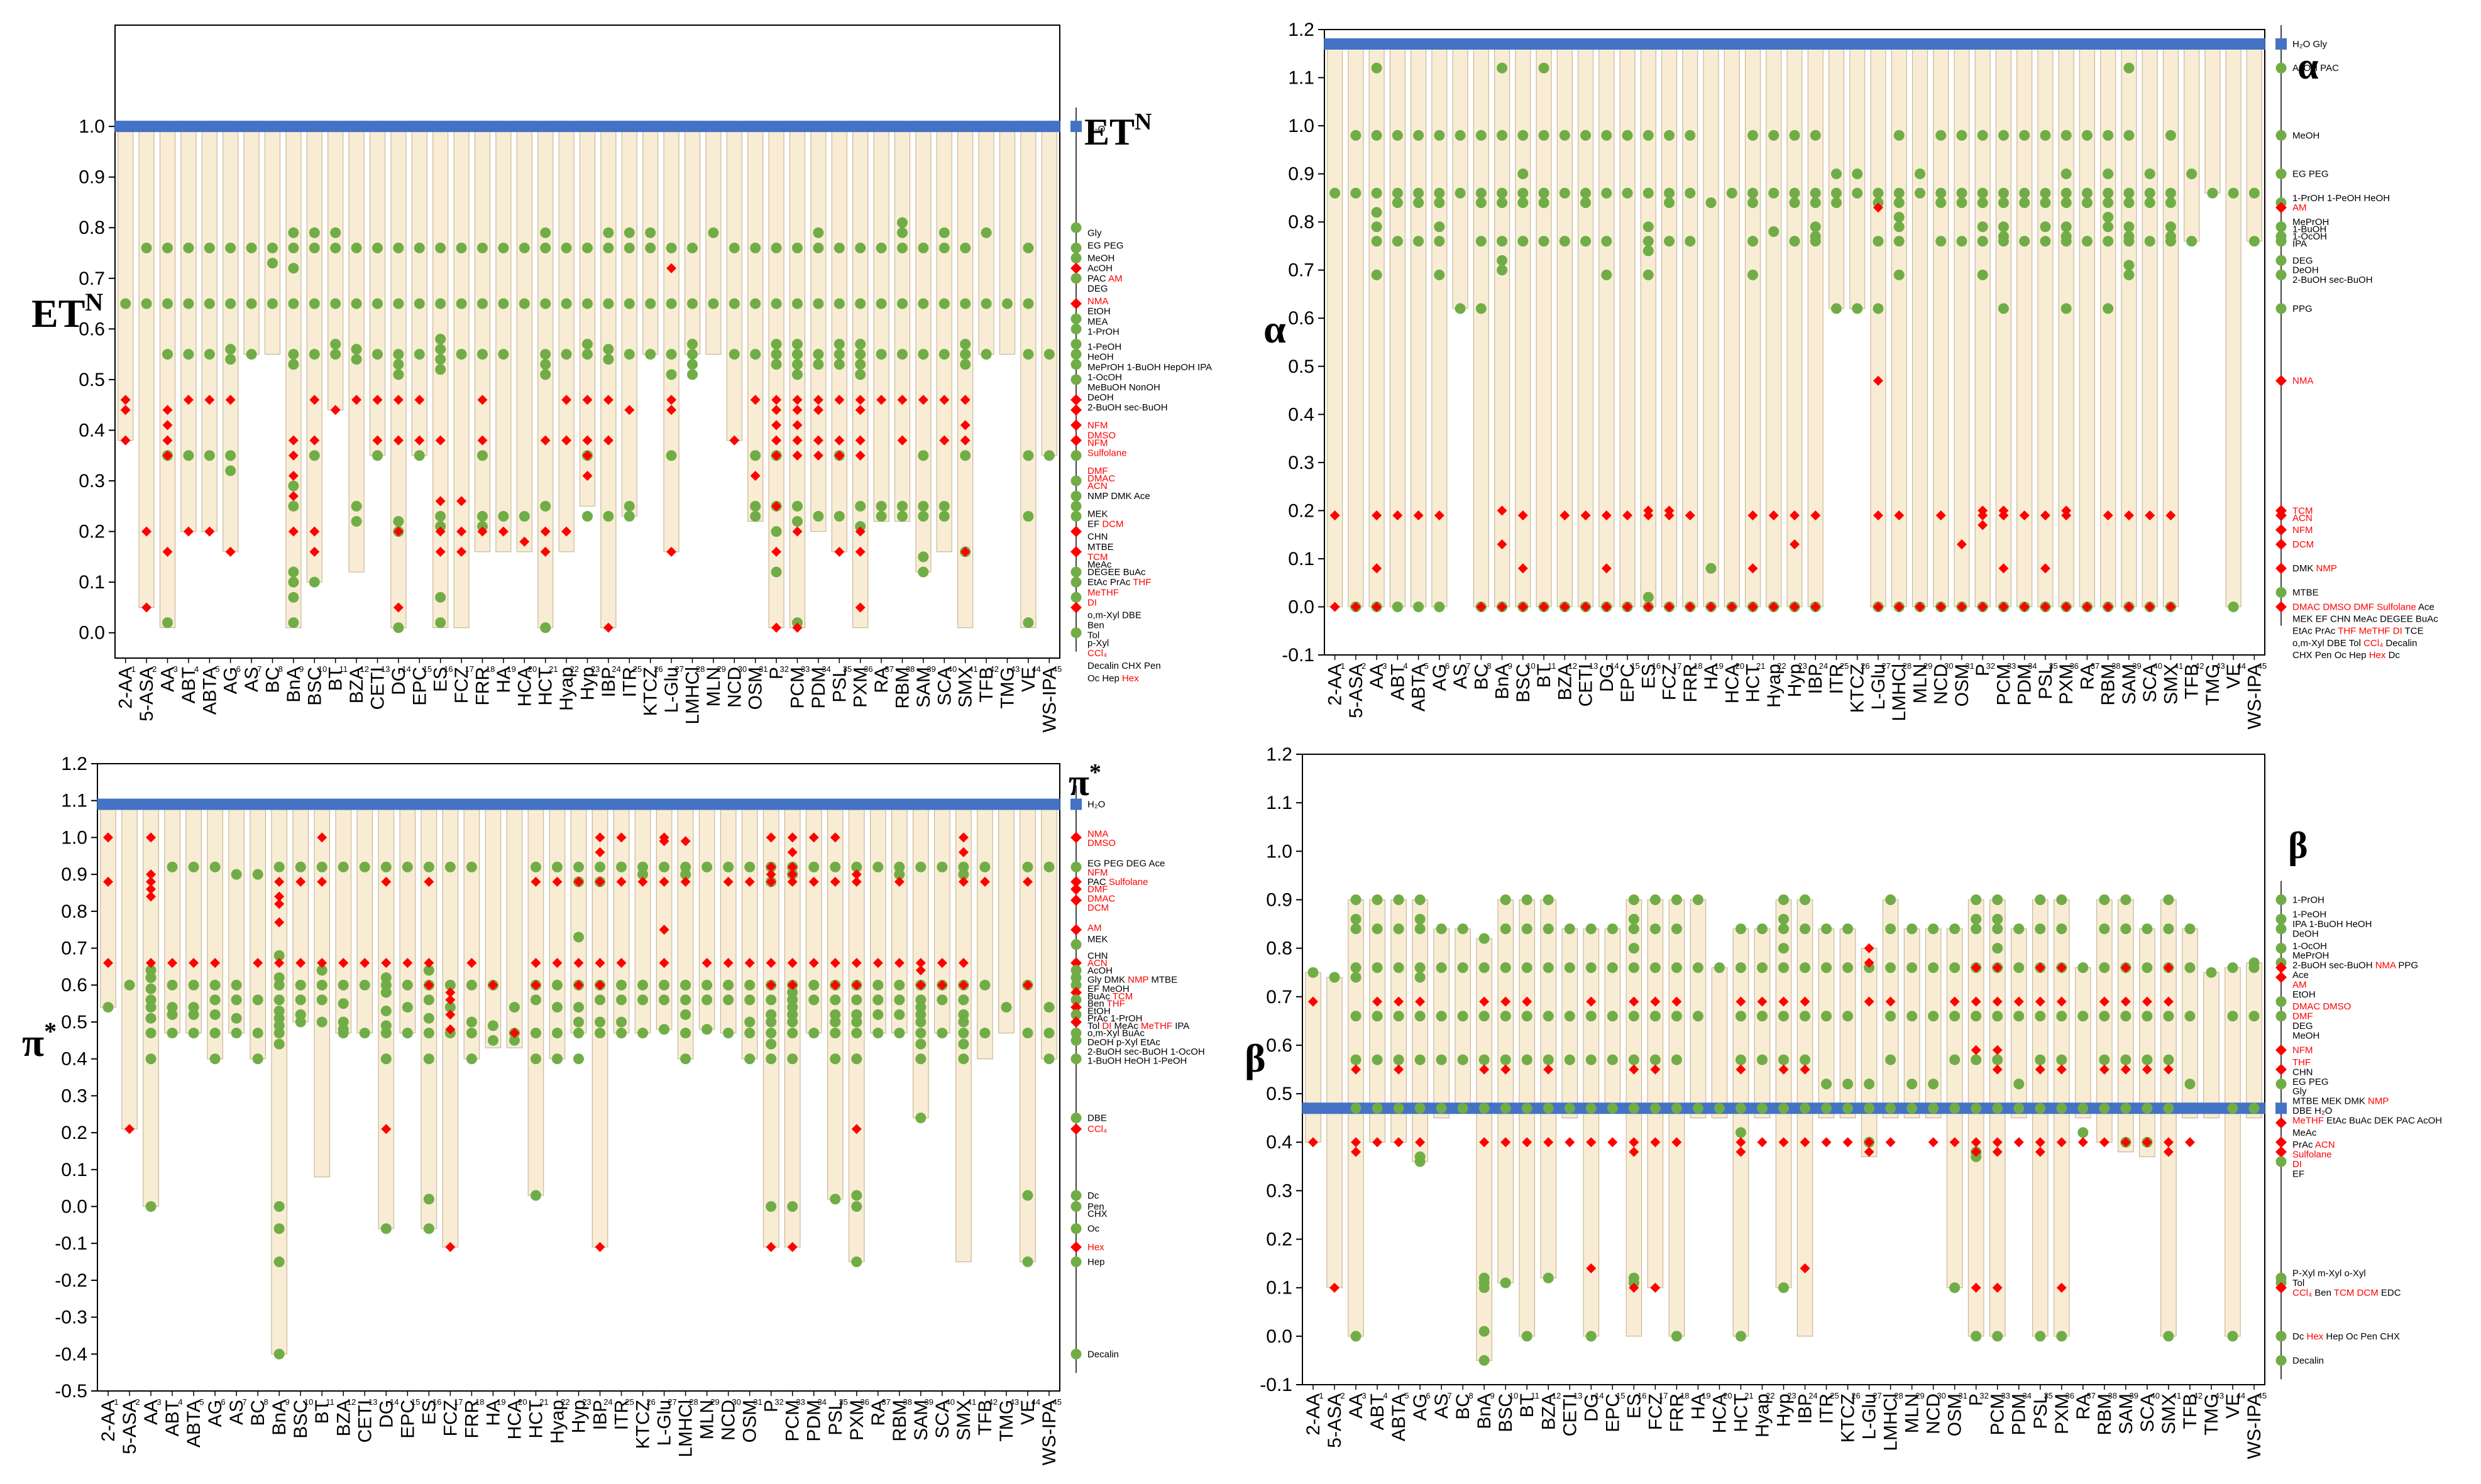 The width and height of the screenshot is (2481, 1484). What do you see at coordinates (2298, 1283) in the screenshot?
I see `solvent-label: Tol` at bounding box center [2298, 1283].